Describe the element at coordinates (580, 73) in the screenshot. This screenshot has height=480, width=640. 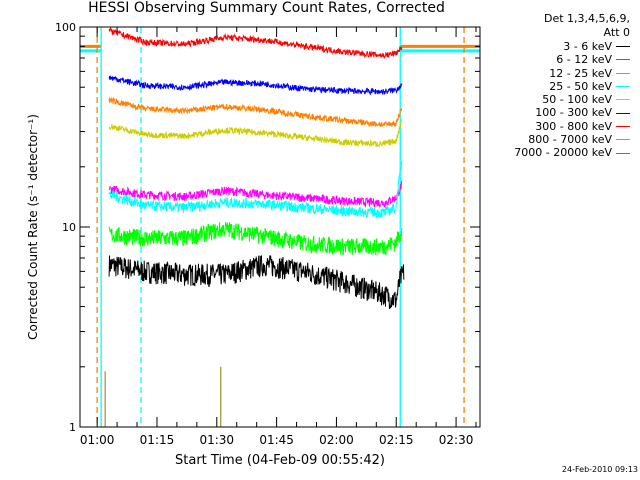
I see `legend-label-2: 12 - 25 keV` at that location.